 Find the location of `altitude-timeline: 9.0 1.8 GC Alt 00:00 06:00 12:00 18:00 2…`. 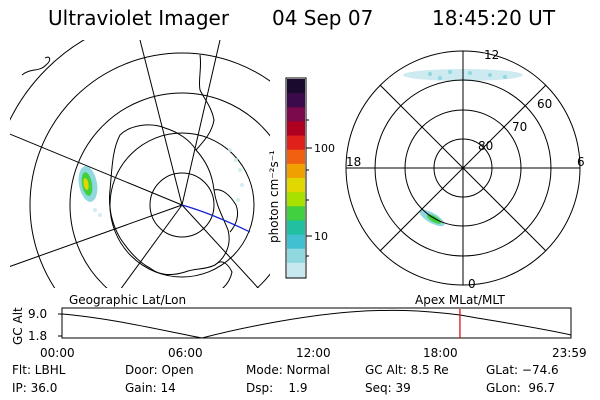

altitude-timeline: 9.0 1.8 GC Alt 00:00 06:00 12:00 18:00 2… is located at coordinates (299, 333).